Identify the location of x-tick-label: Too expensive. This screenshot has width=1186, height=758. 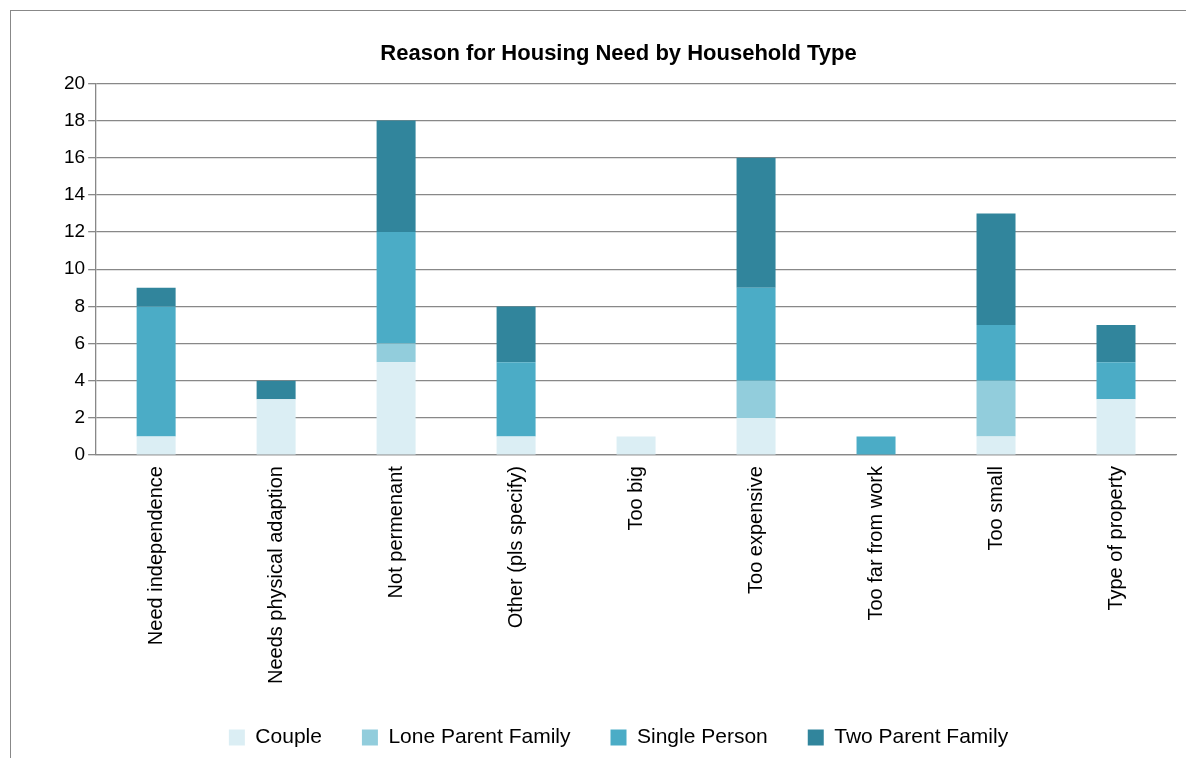
(754, 530).